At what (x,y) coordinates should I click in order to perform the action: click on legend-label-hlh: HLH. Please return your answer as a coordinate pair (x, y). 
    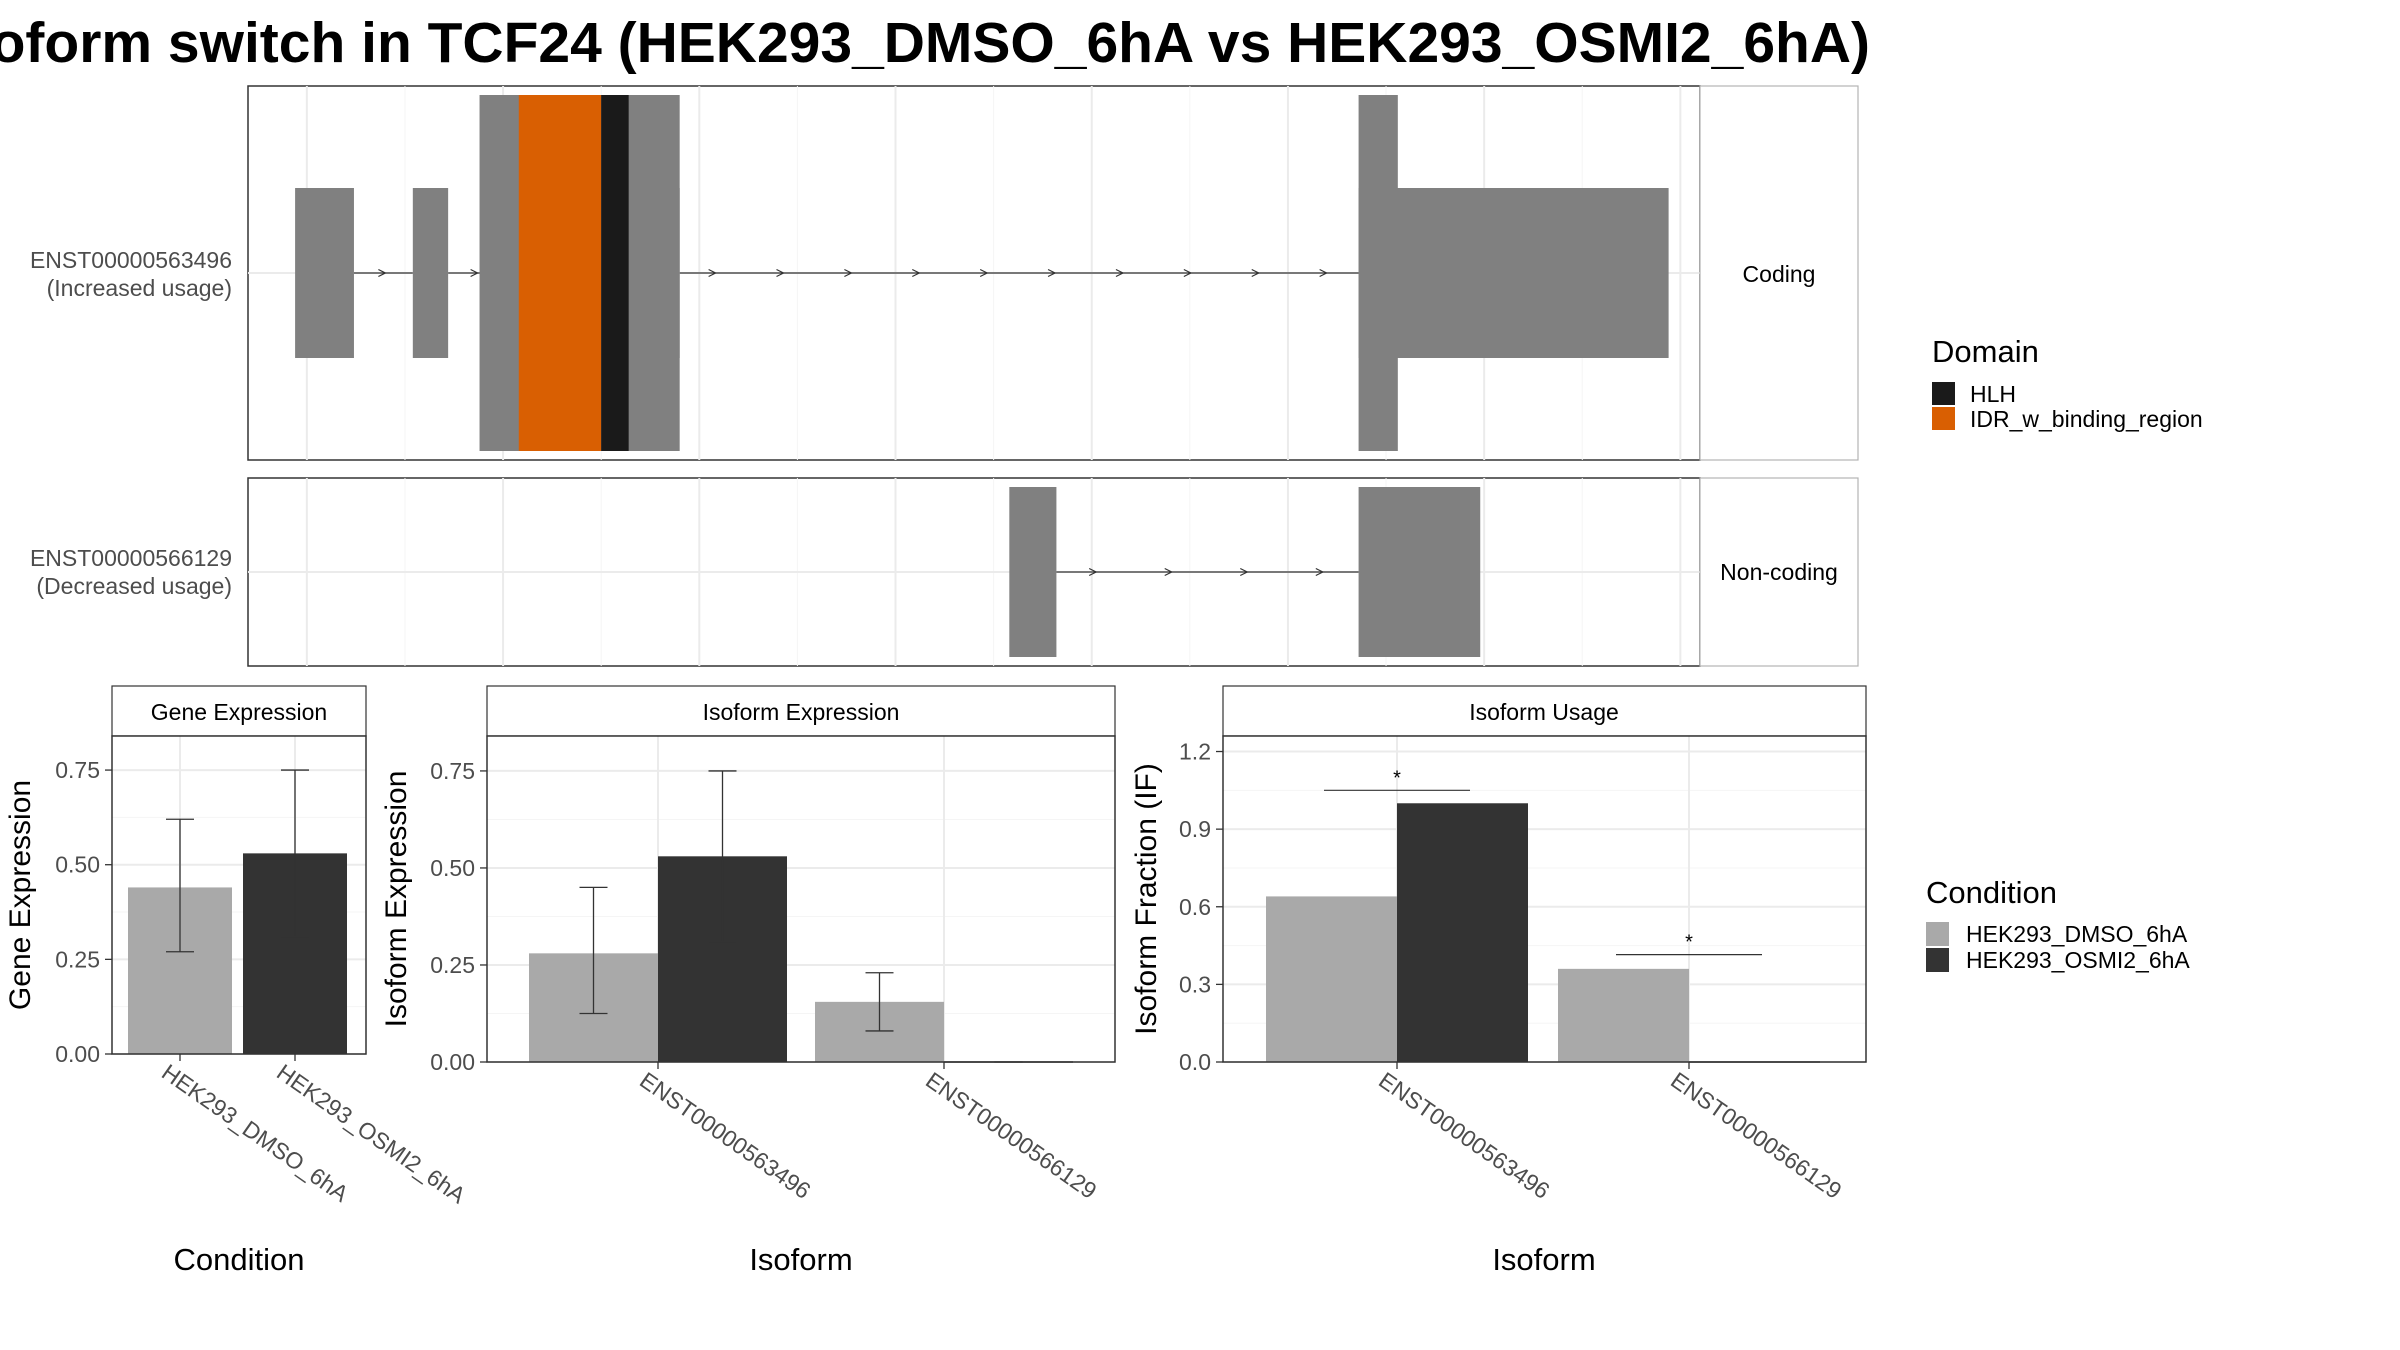
    Looking at the image, I should click on (1993, 394).